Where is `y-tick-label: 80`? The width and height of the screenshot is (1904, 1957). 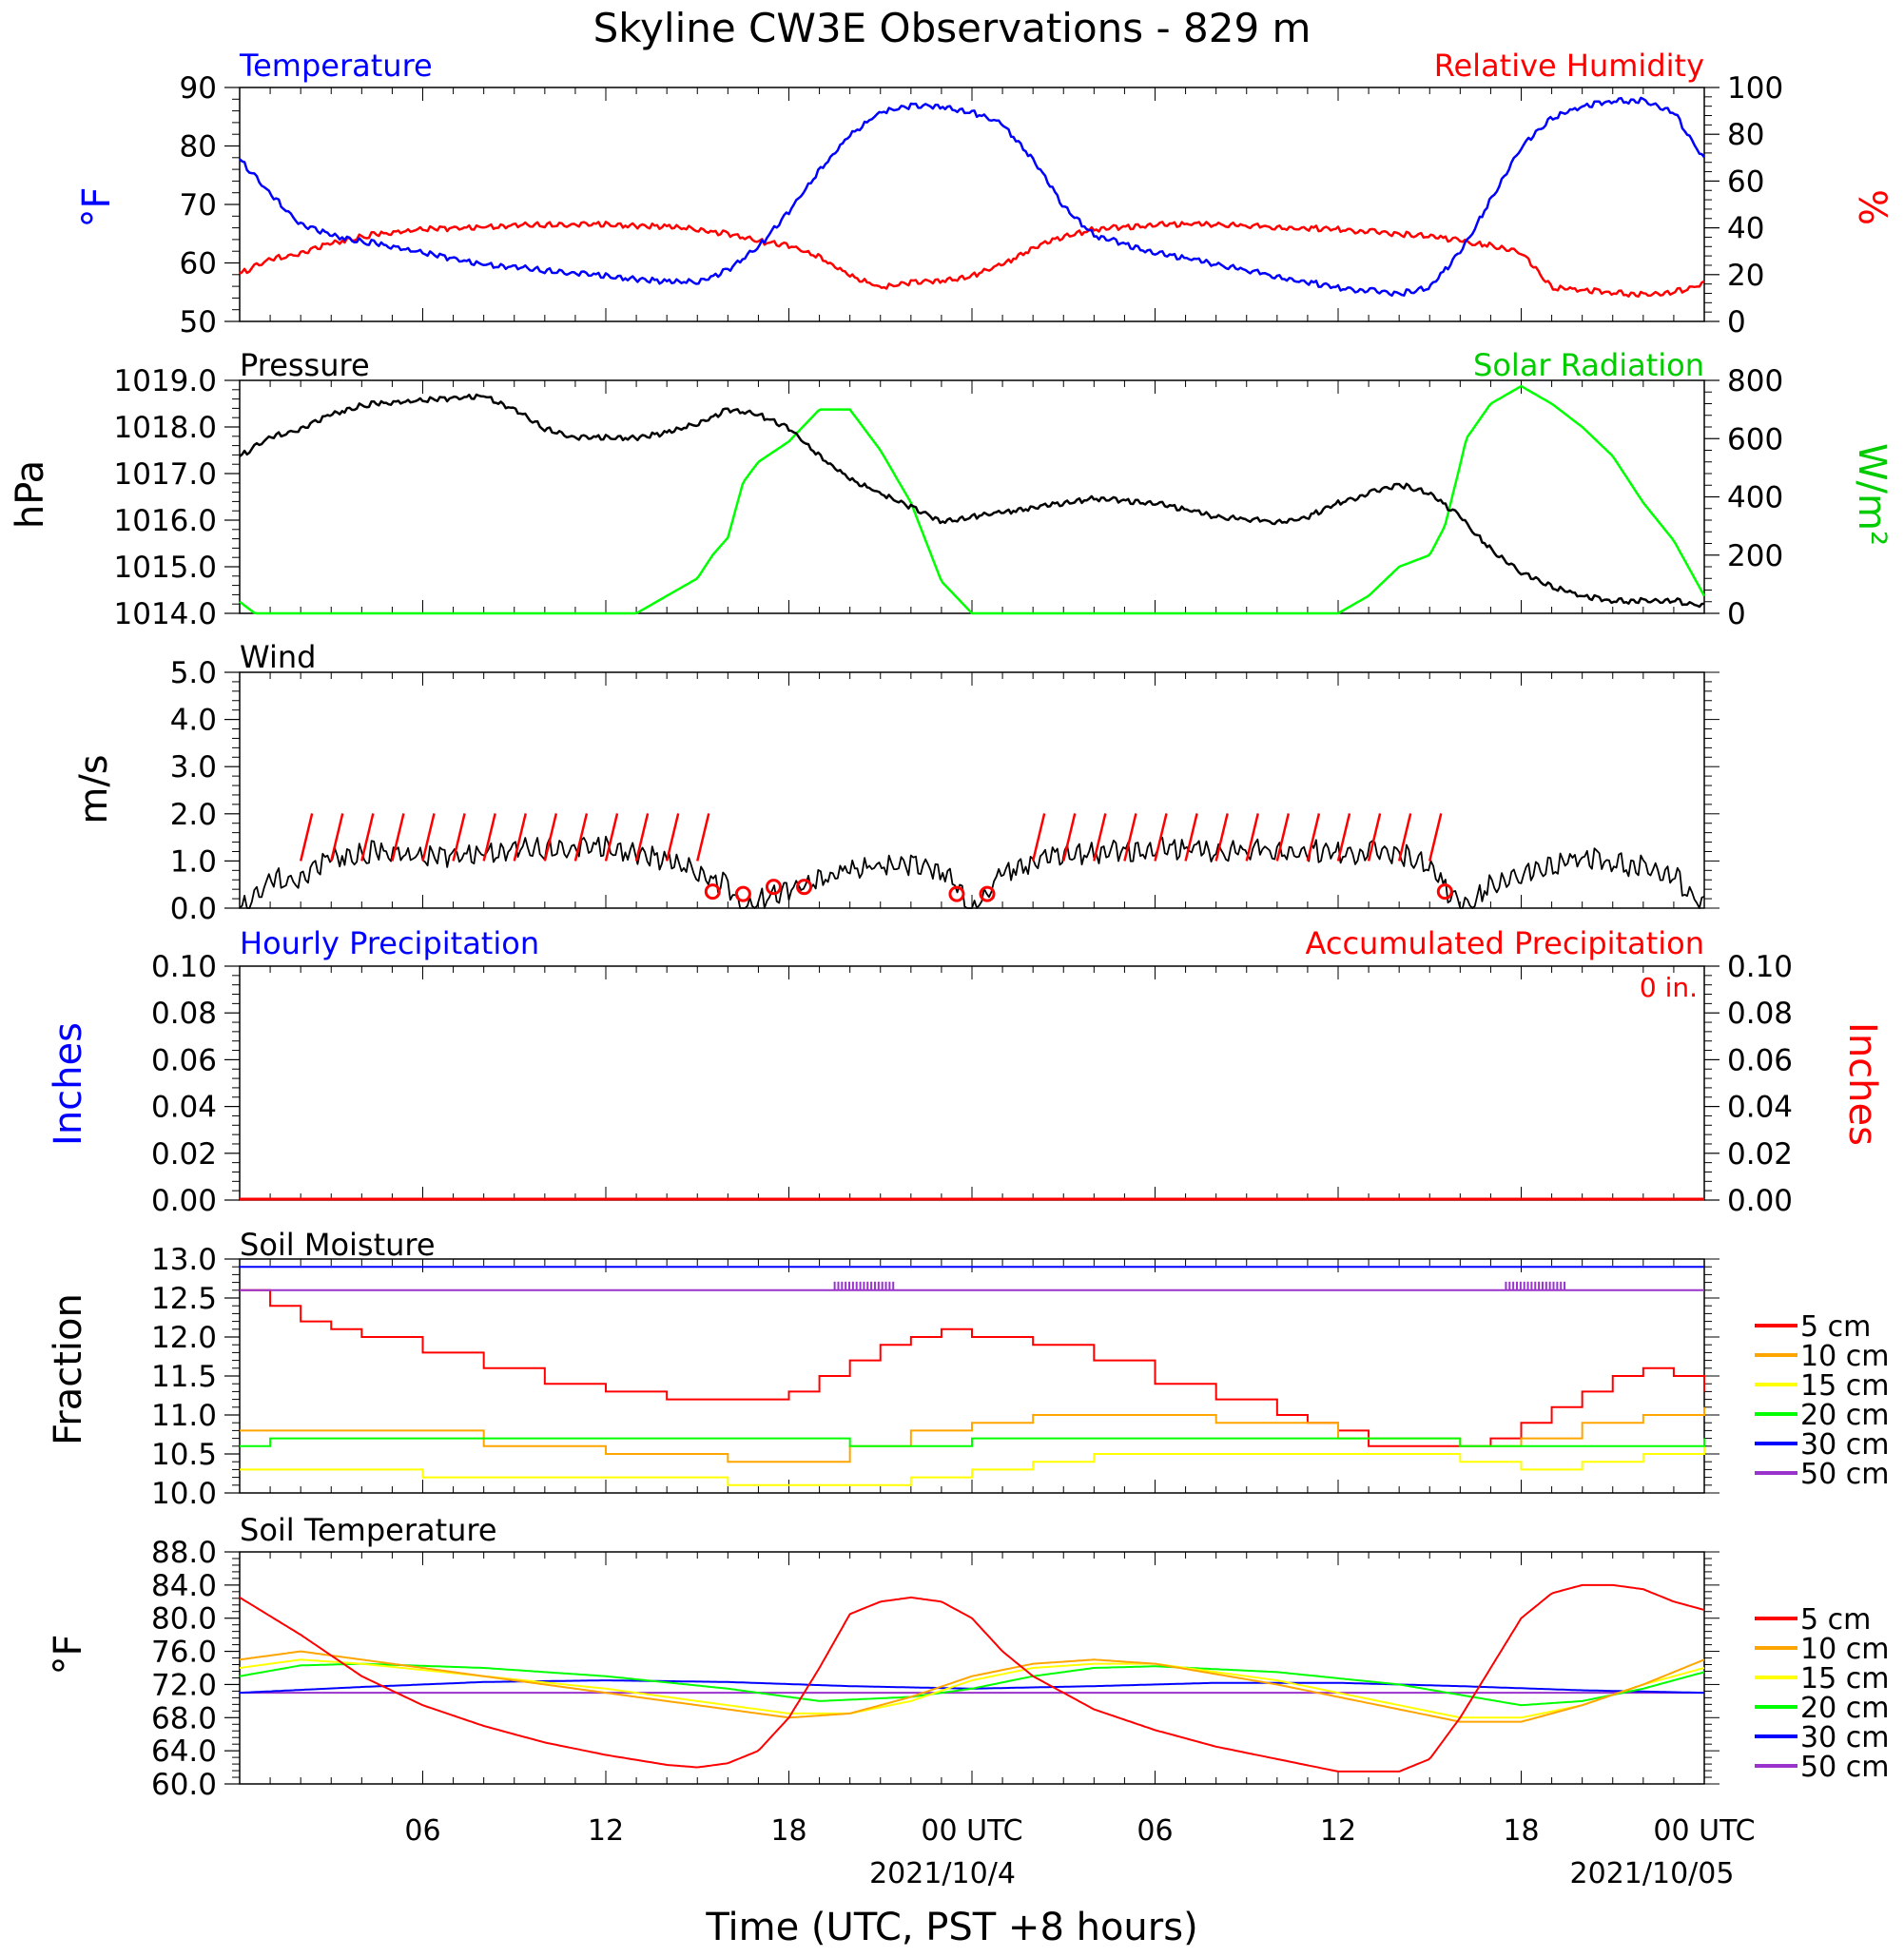 y-tick-label: 80 is located at coordinates (1745, 135).